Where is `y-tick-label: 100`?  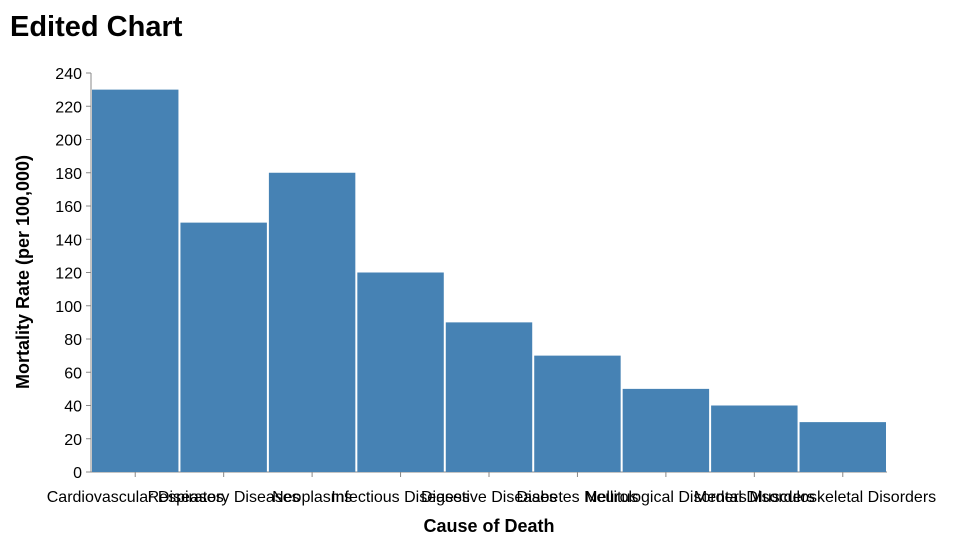
y-tick-label: 100 is located at coordinates (68, 307).